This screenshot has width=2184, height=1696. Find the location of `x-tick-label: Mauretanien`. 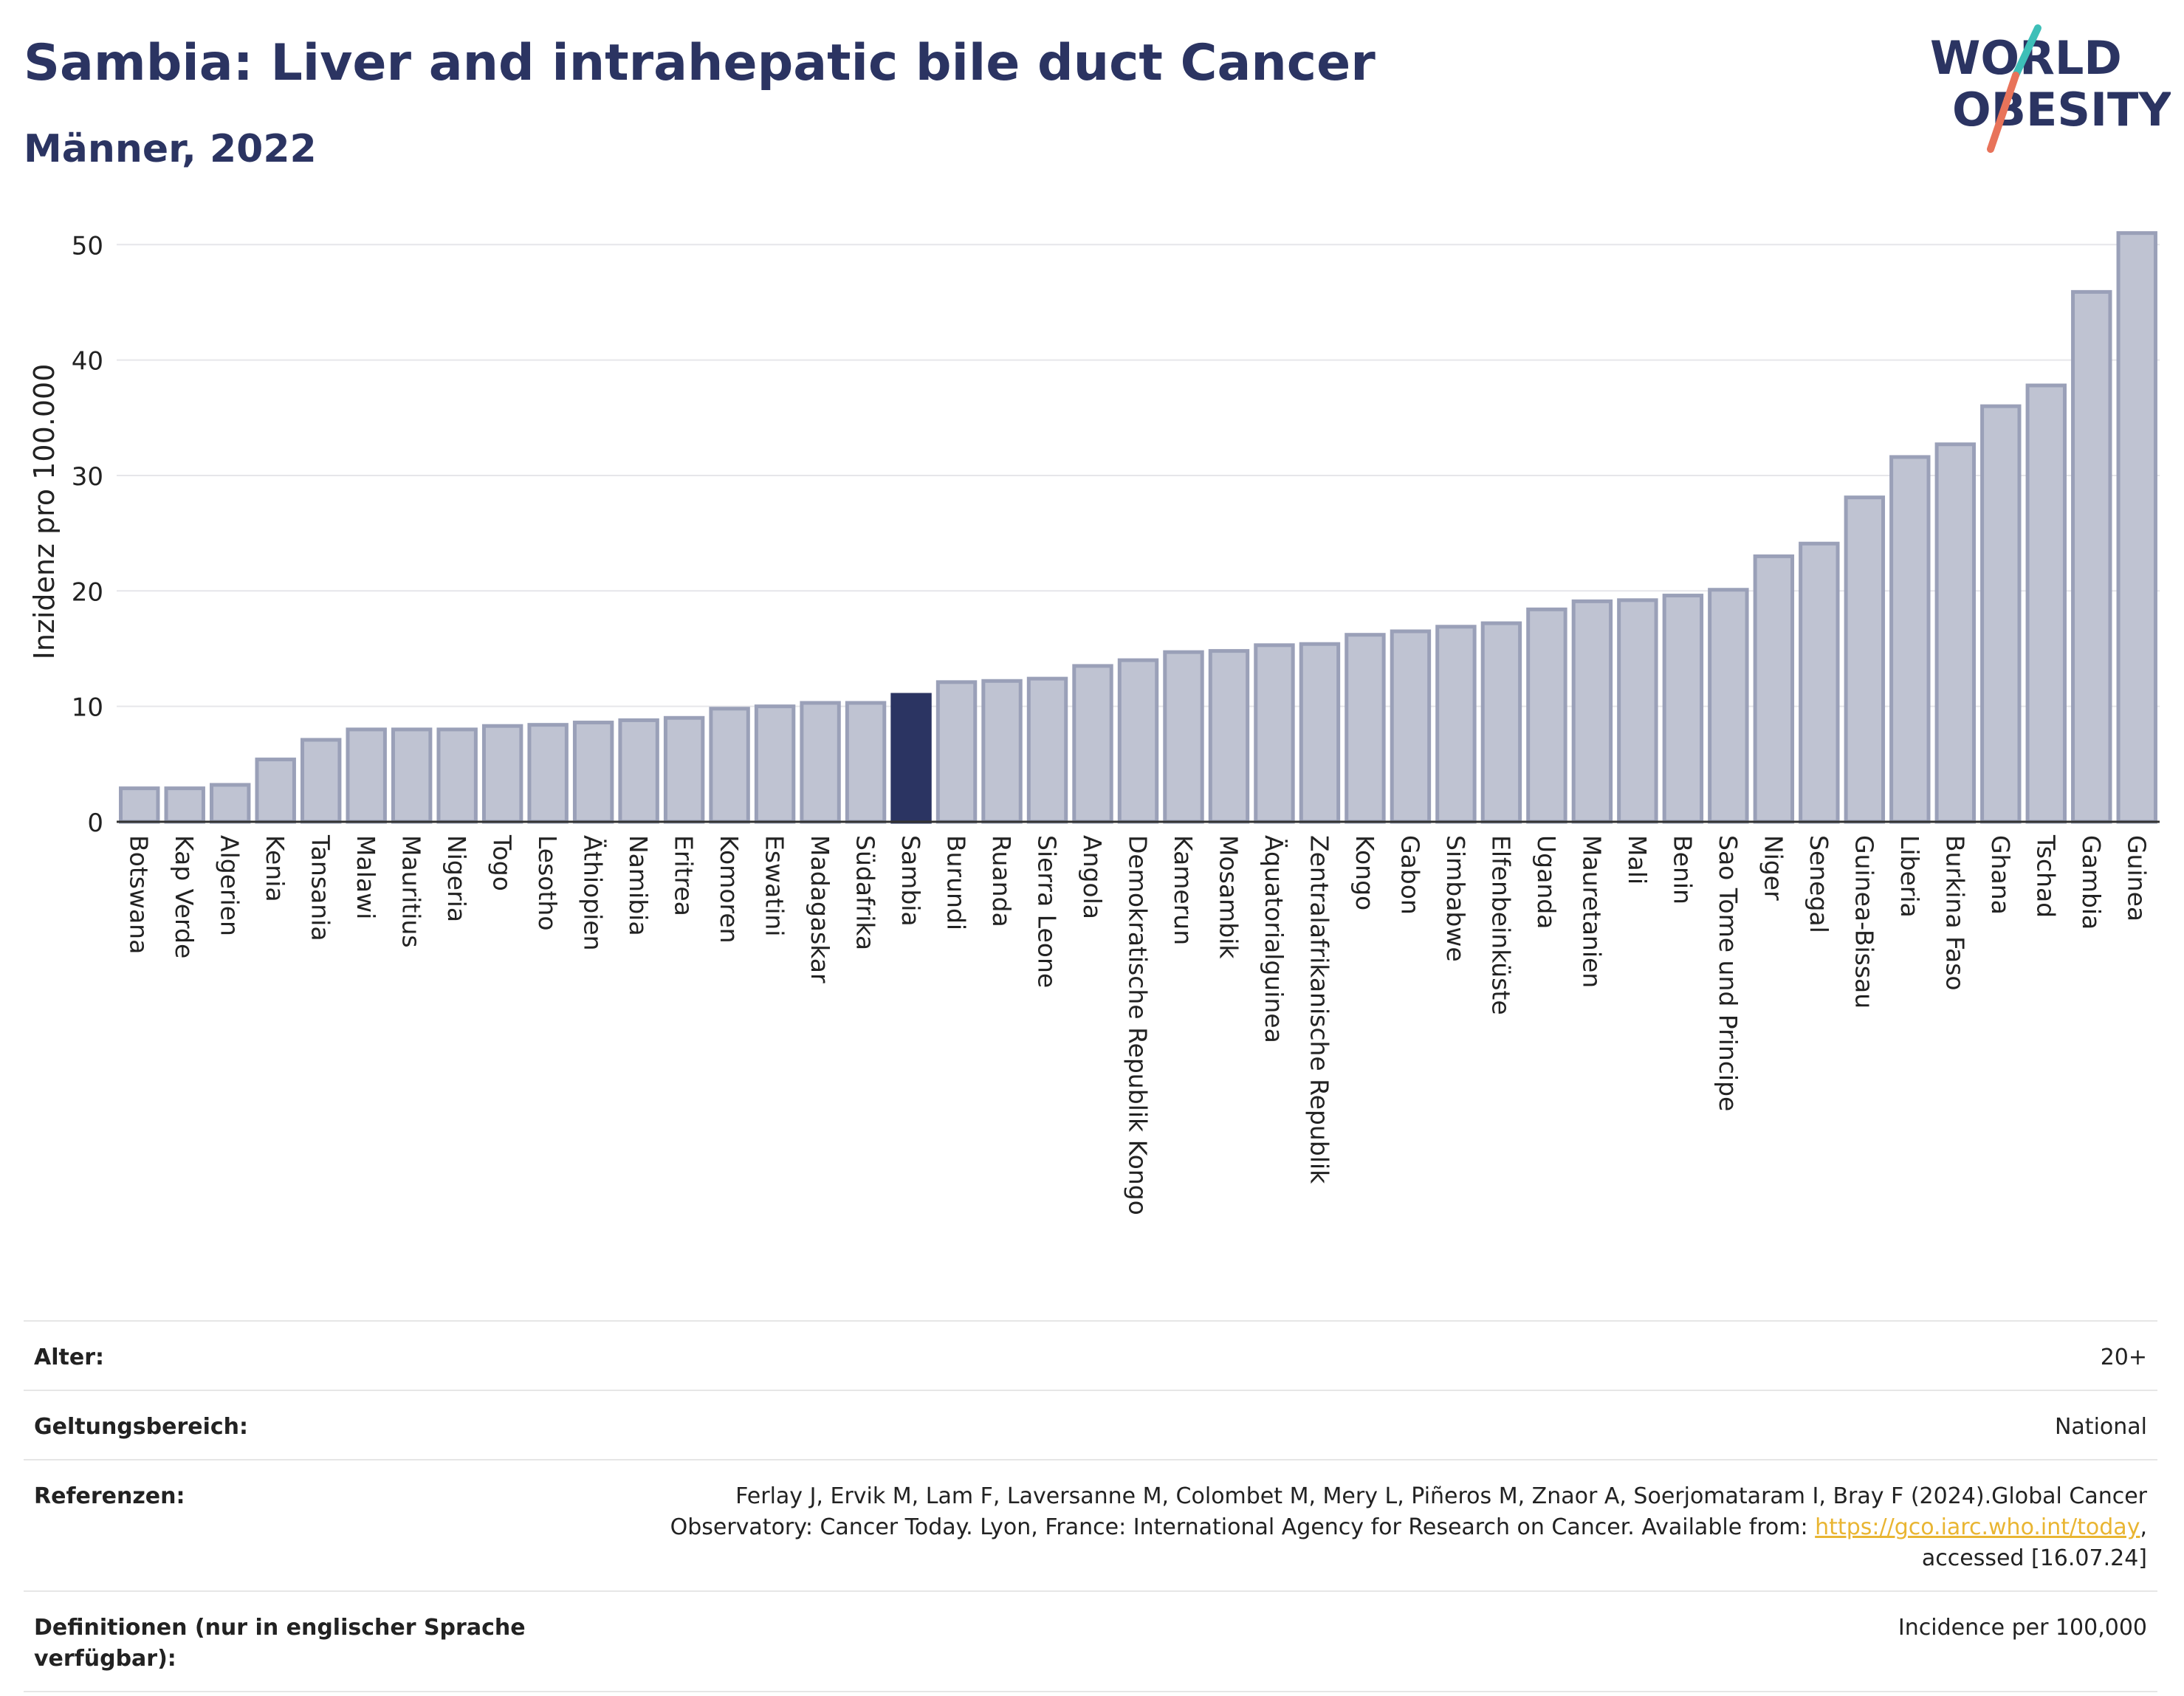

x-tick-label: Mauretanien is located at coordinates (1592, 911).